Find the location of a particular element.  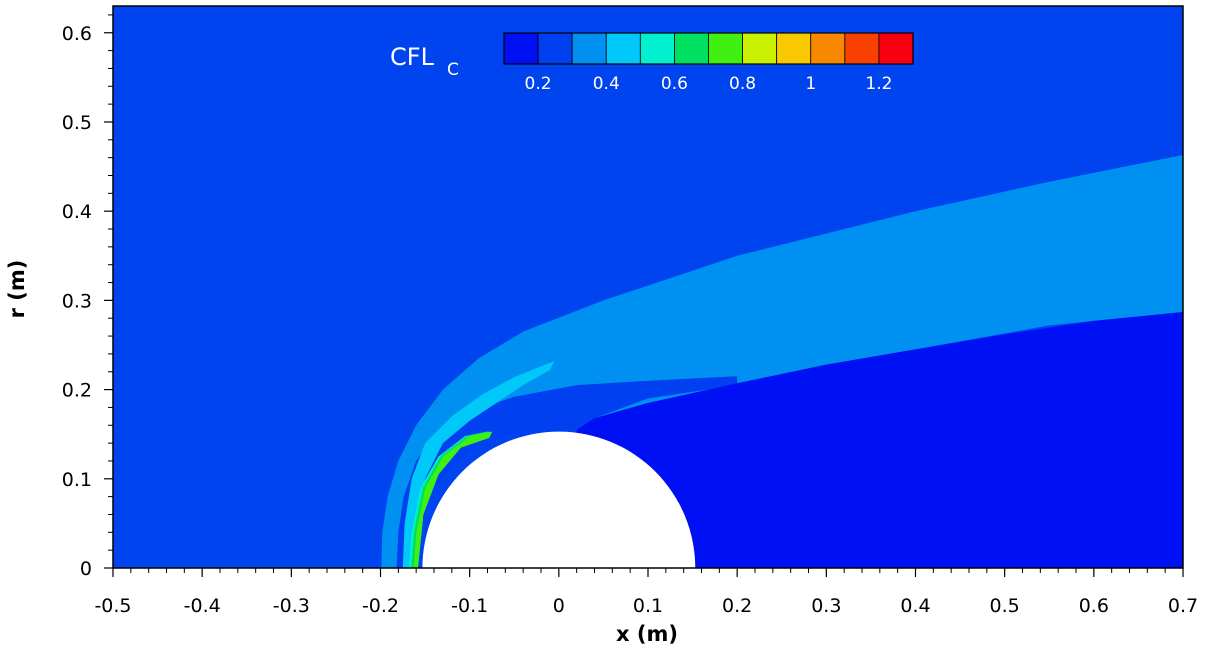

y-axis-title: r (m) is located at coordinates (17, 289).